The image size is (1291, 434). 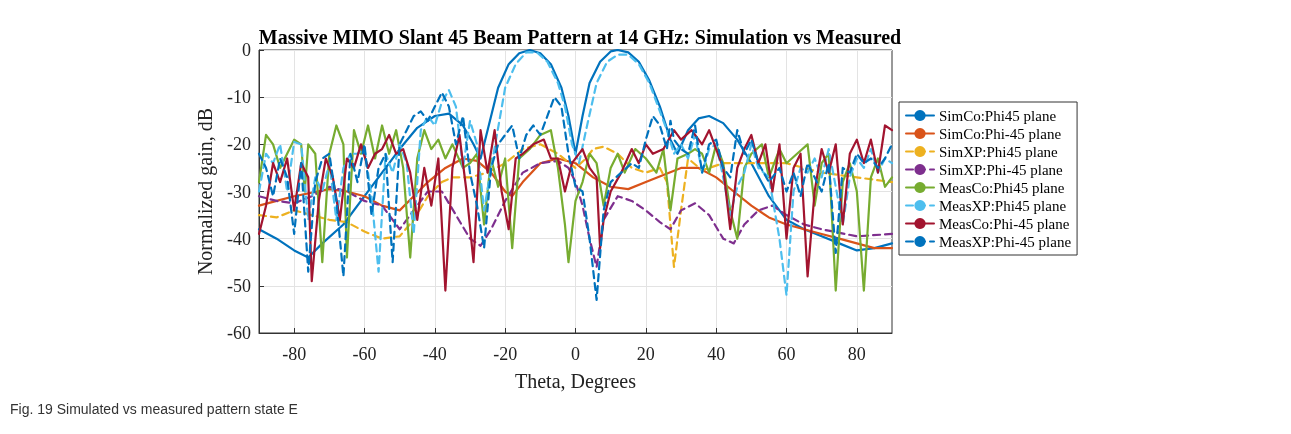 I want to click on y-tick-label: -50, so click(x=239, y=285).